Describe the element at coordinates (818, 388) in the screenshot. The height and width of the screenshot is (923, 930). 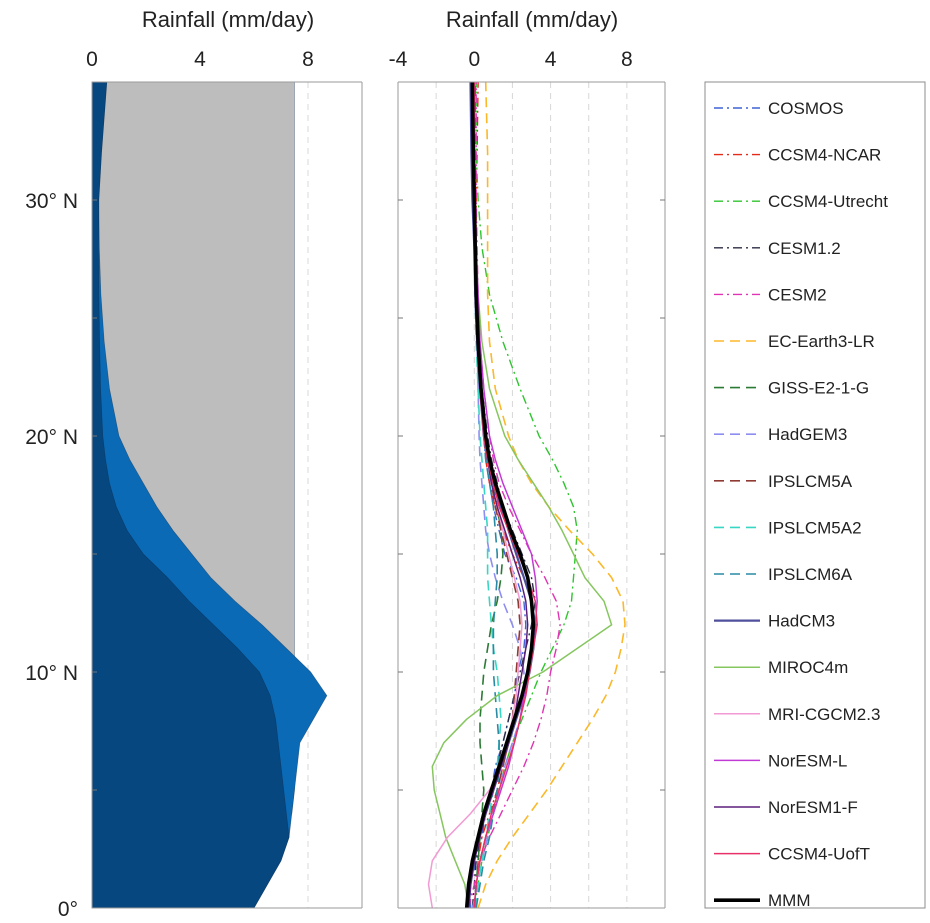
I see `legend-label: GISS-E2-1-G` at that location.